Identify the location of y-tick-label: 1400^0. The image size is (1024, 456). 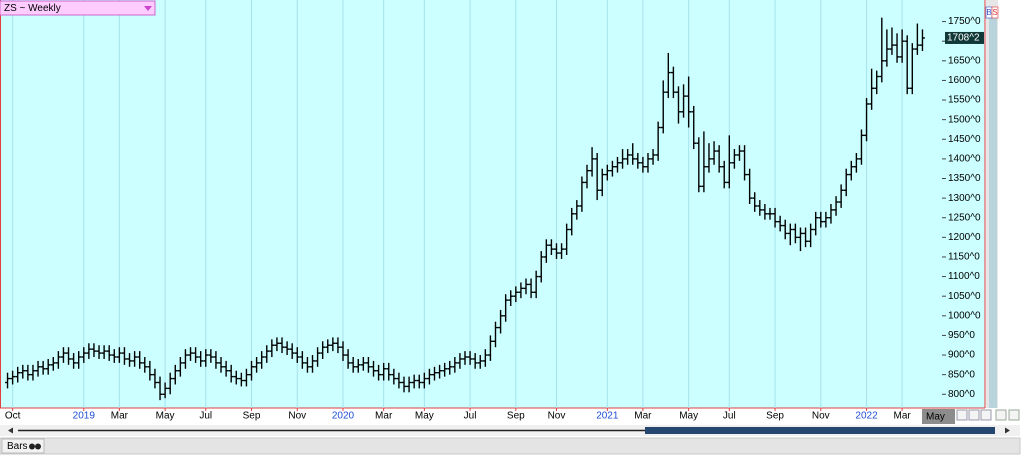
(964, 159).